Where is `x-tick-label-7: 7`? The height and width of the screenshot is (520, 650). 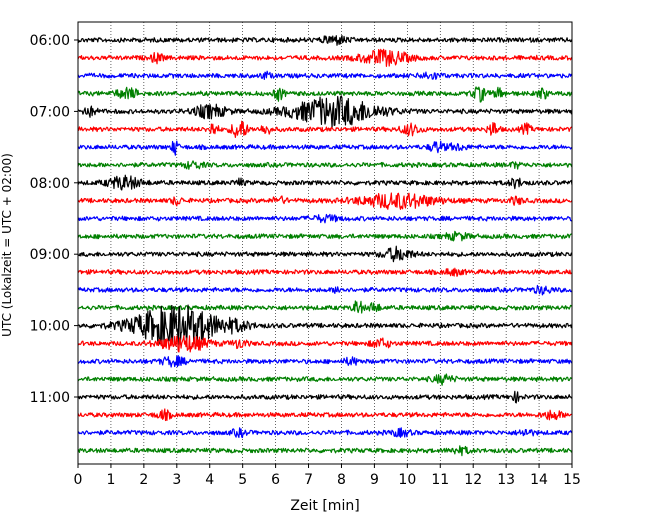 x-tick-label-7: 7 is located at coordinates (308, 480).